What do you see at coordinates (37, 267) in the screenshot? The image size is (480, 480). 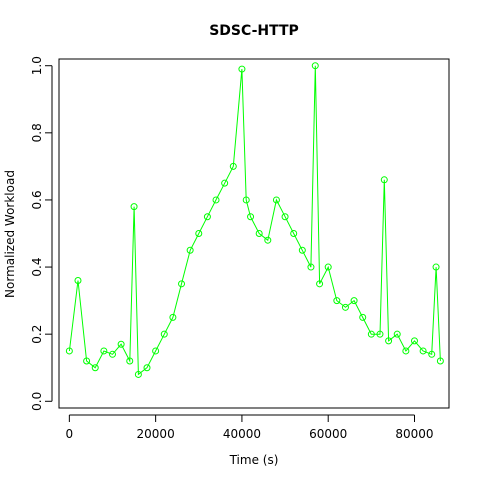 I see `y-tick-label: 0.4` at bounding box center [37, 267].